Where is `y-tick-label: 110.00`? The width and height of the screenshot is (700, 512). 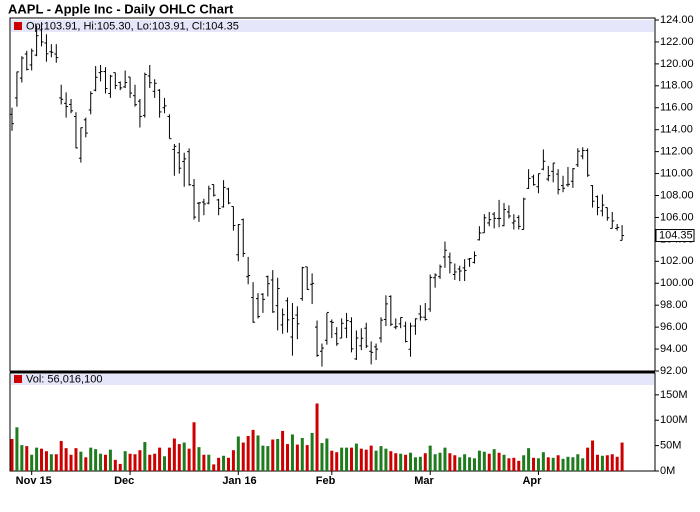
y-tick-label: 110.00 is located at coordinates (676, 173).